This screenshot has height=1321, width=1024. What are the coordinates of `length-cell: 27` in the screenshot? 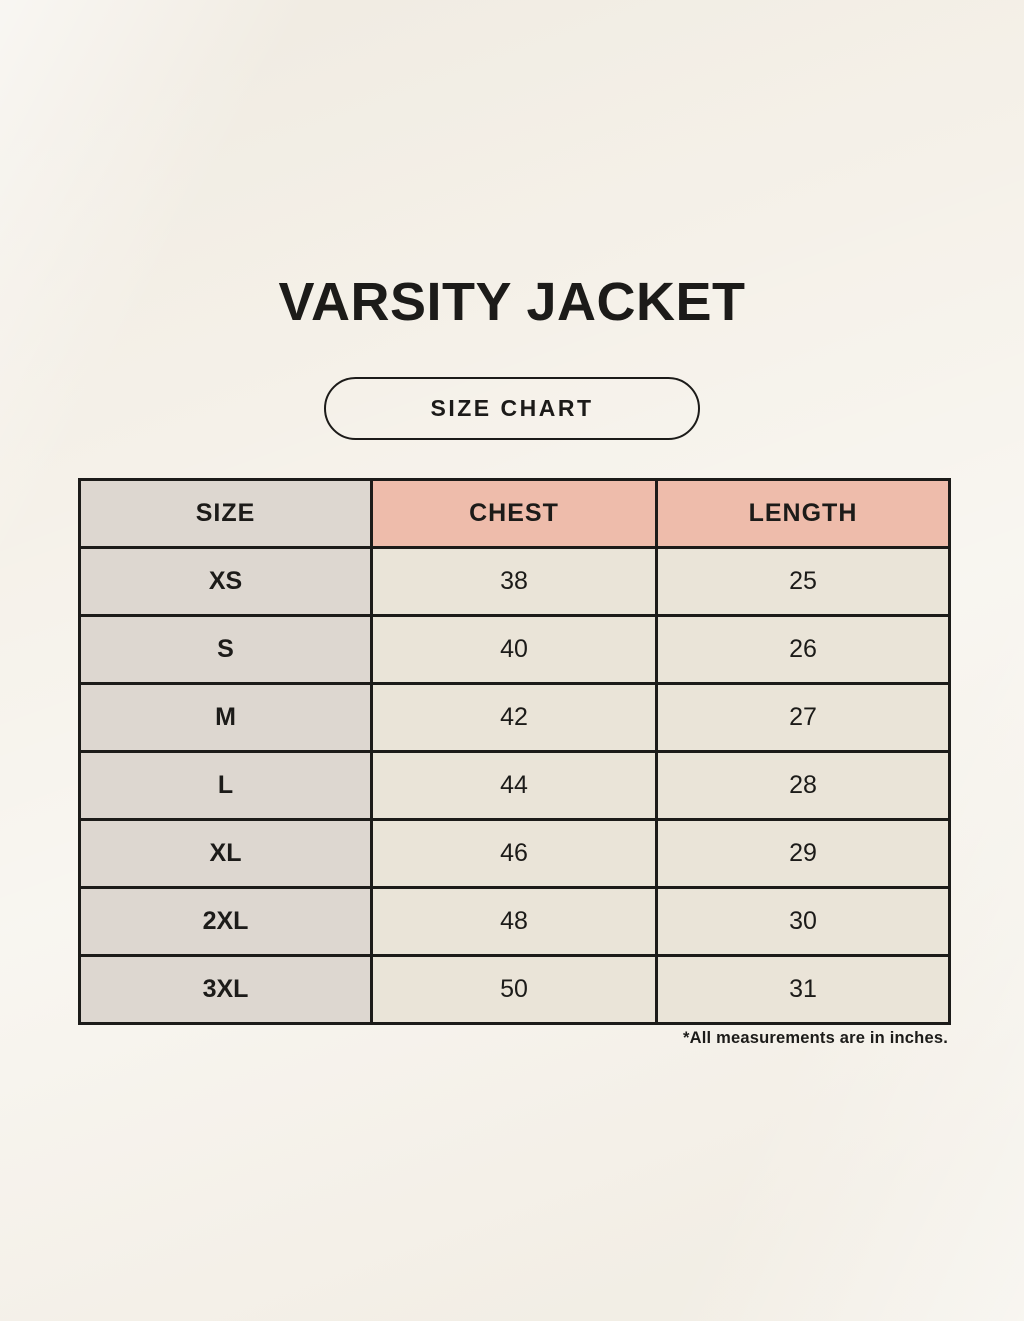 It's located at (803, 717).